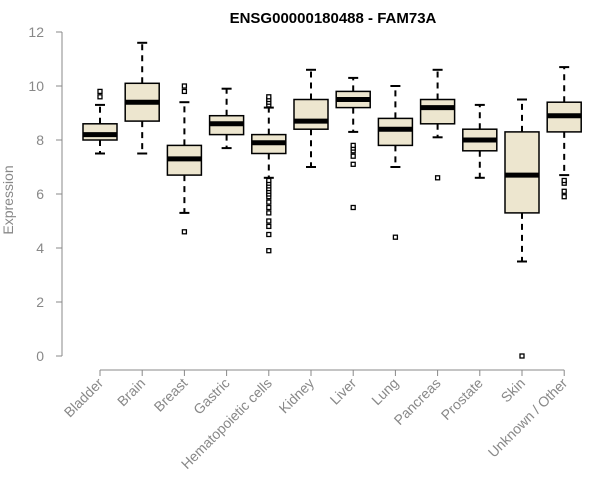  I want to click on y-axis: 0 2 4 6 8 10 12, so click(45, 194).